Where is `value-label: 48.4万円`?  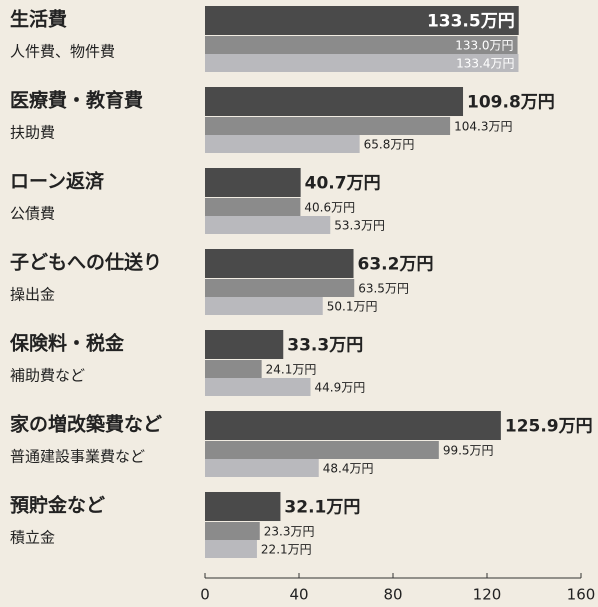
value-label: 48.4万円 is located at coordinates (348, 469).